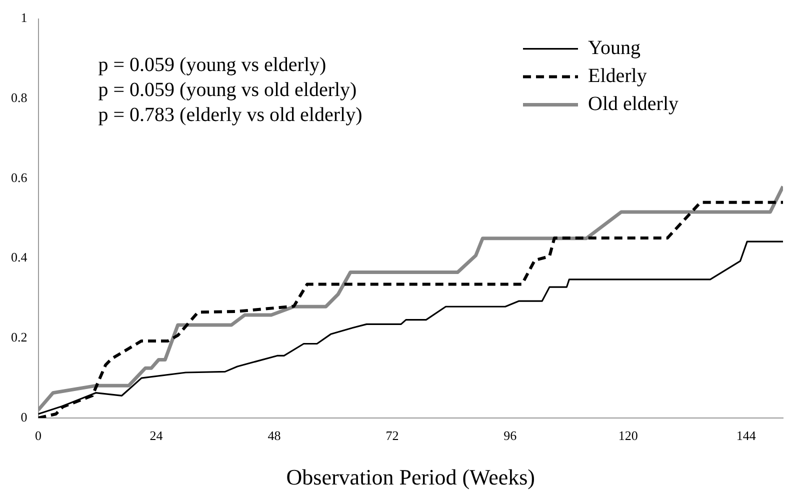 This screenshot has height=504, width=793. I want to click on x-tick-label: 24, so click(157, 436).